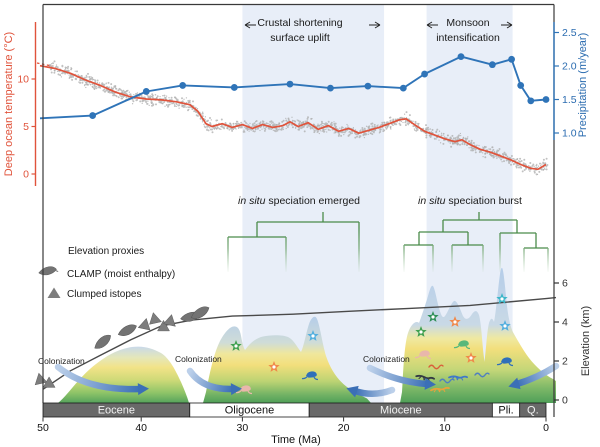  Describe the element at coordinates (61, 361) in the screenshot. I see `colonization-label-1: Colonization` at that location.